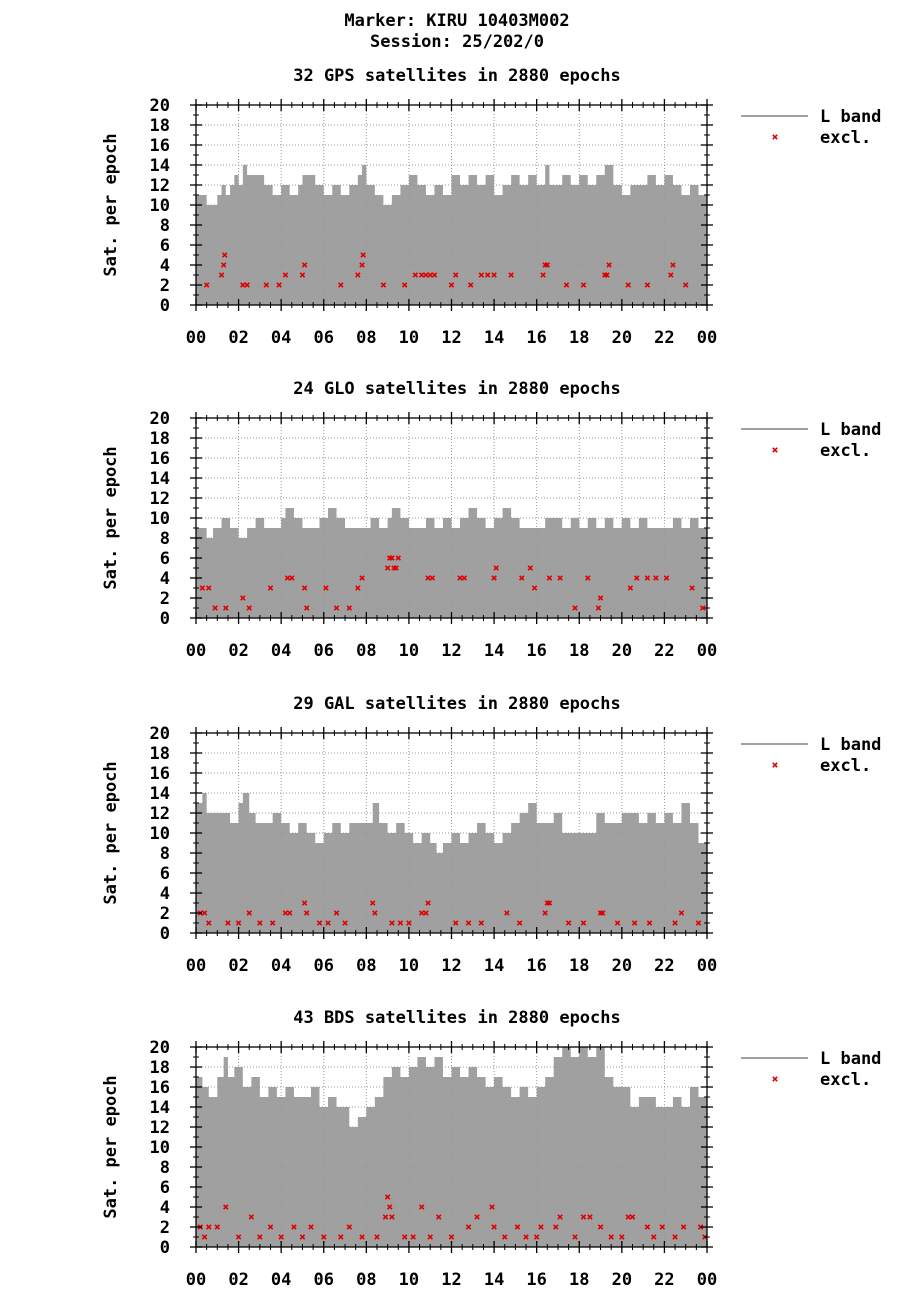  Describe the element at coordinates (160, 419) in the screenshot. I see `y-tick-label: 20` at that location.